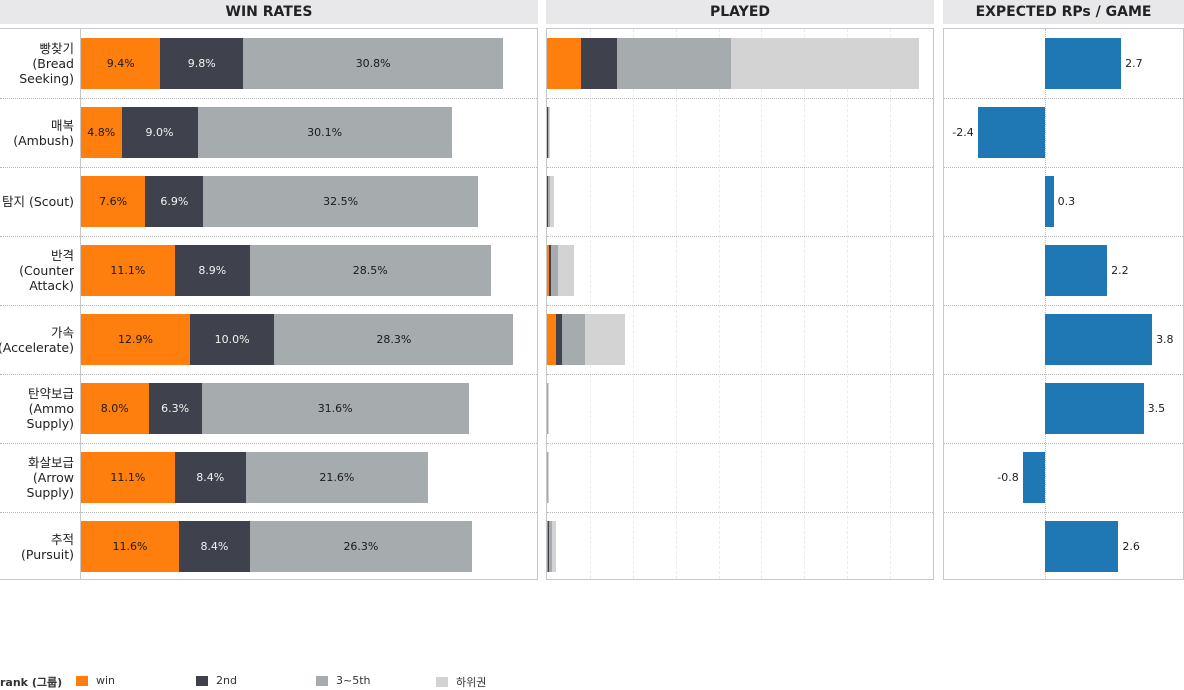 The height and width of the screenshot is (690, 1184). What do you see at coordinates (1063, 12) in the screenshot?
I see `expected-rps-header: EXPECTED RPs / GAME` at bounding box center [1063, 12].